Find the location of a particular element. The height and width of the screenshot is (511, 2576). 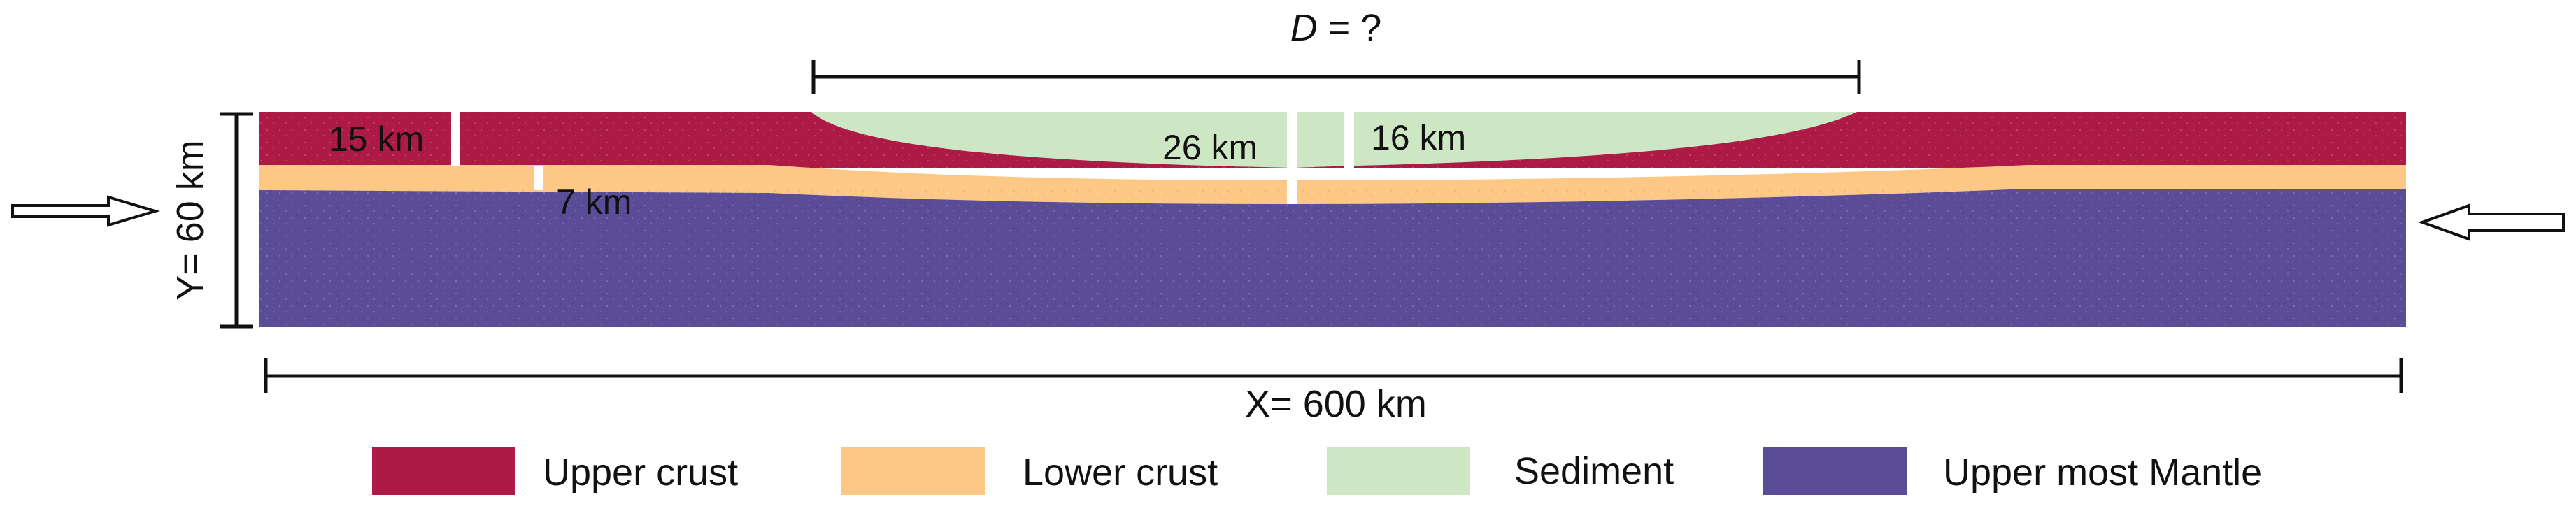

sediment-basin is located at coordinates (1334, 140).